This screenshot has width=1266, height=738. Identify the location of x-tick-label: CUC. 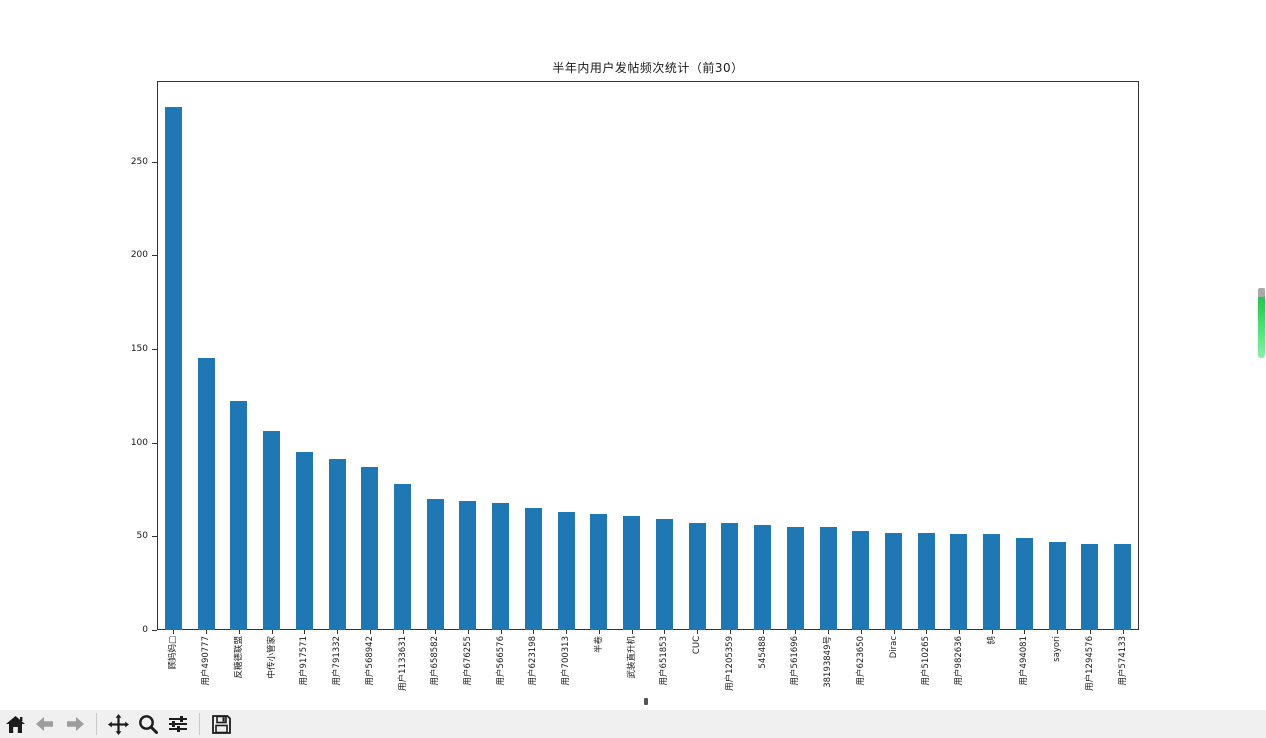
(697, 645).